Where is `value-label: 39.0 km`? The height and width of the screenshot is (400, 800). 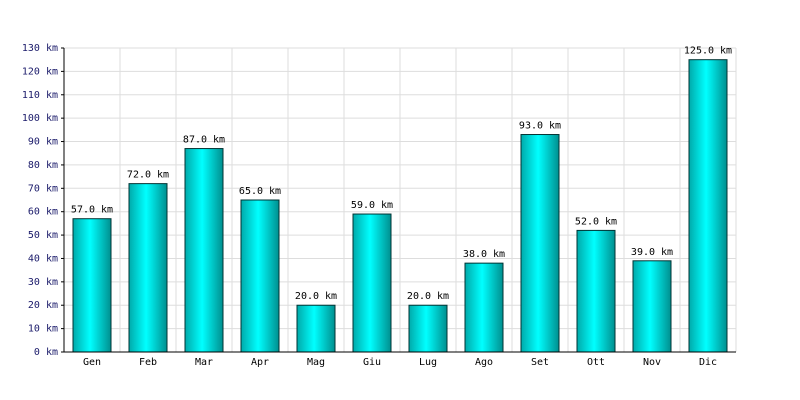
value-label: 39.0 km is located at coordinates (652, 252).